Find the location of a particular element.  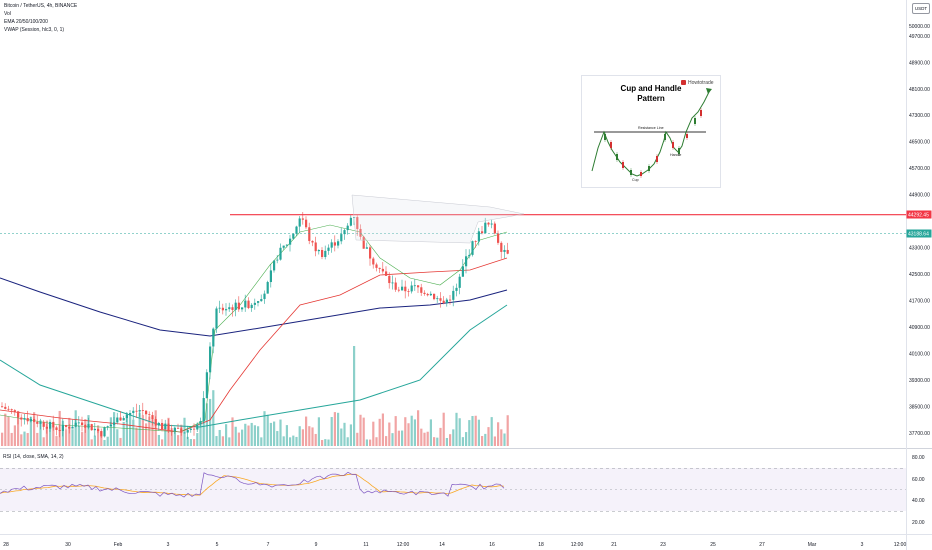

time-tick-label: 27 is located at coordinates (762, 545).